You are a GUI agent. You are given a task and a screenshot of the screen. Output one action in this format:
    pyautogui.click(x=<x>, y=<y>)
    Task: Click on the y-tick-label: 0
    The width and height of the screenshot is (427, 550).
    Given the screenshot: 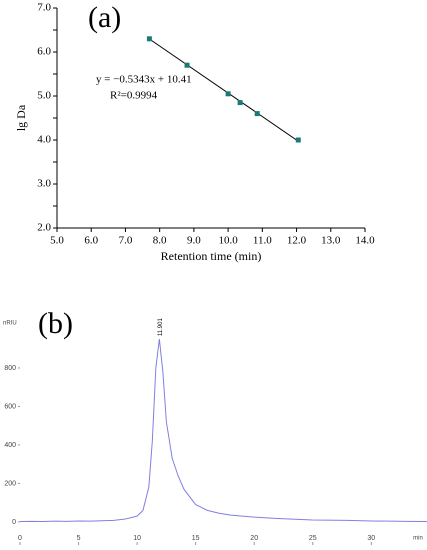 What is the action you would take?
    pyautogui.click(x=14, y=522)
    